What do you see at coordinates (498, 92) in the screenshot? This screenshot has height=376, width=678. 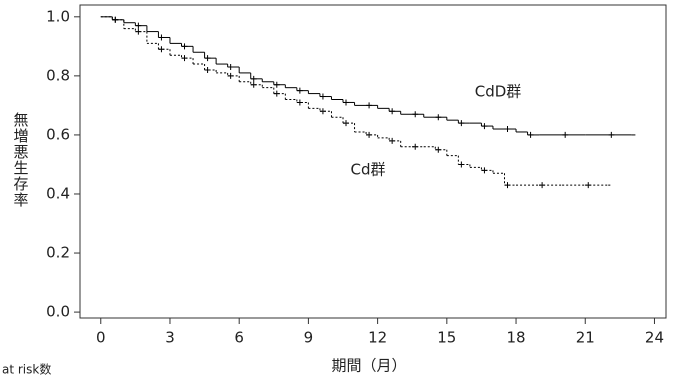 I see `annotation: CdD群` at bounding box center [498, 92].